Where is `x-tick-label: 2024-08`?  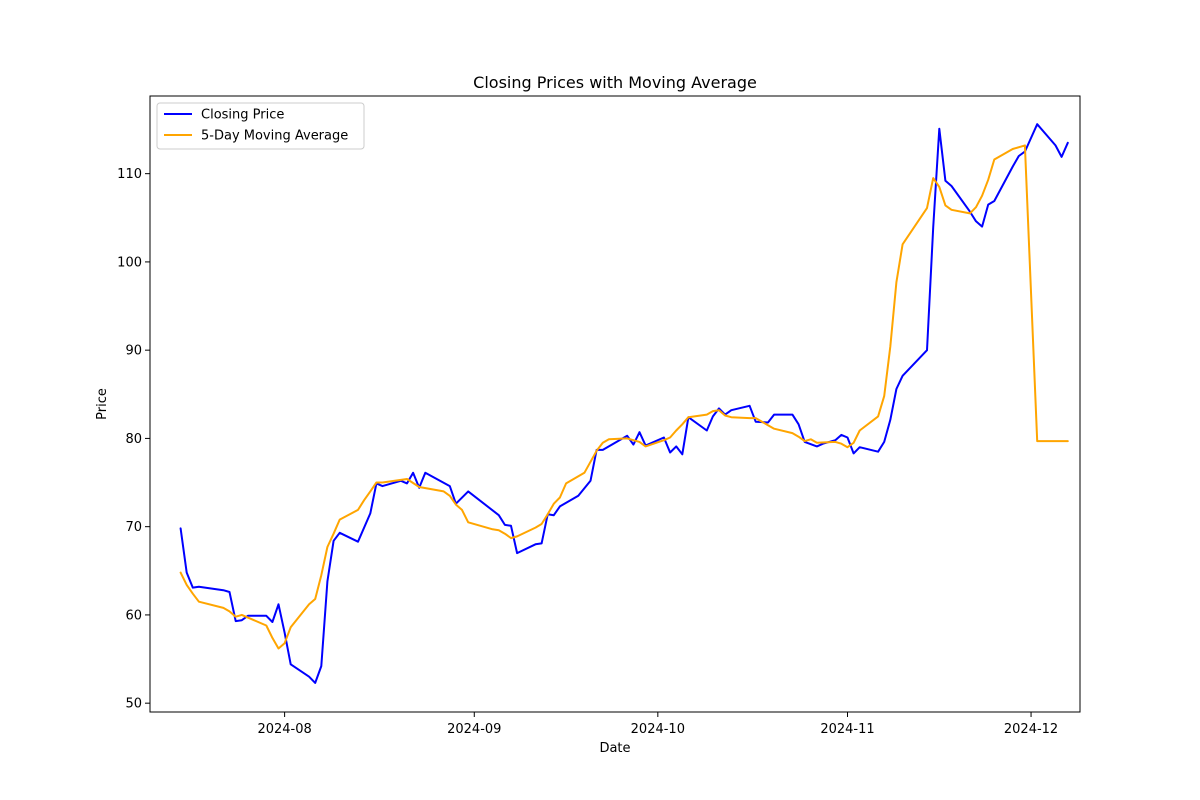
x-tick-label: 2024-08 is located at coordinates (284, 729).